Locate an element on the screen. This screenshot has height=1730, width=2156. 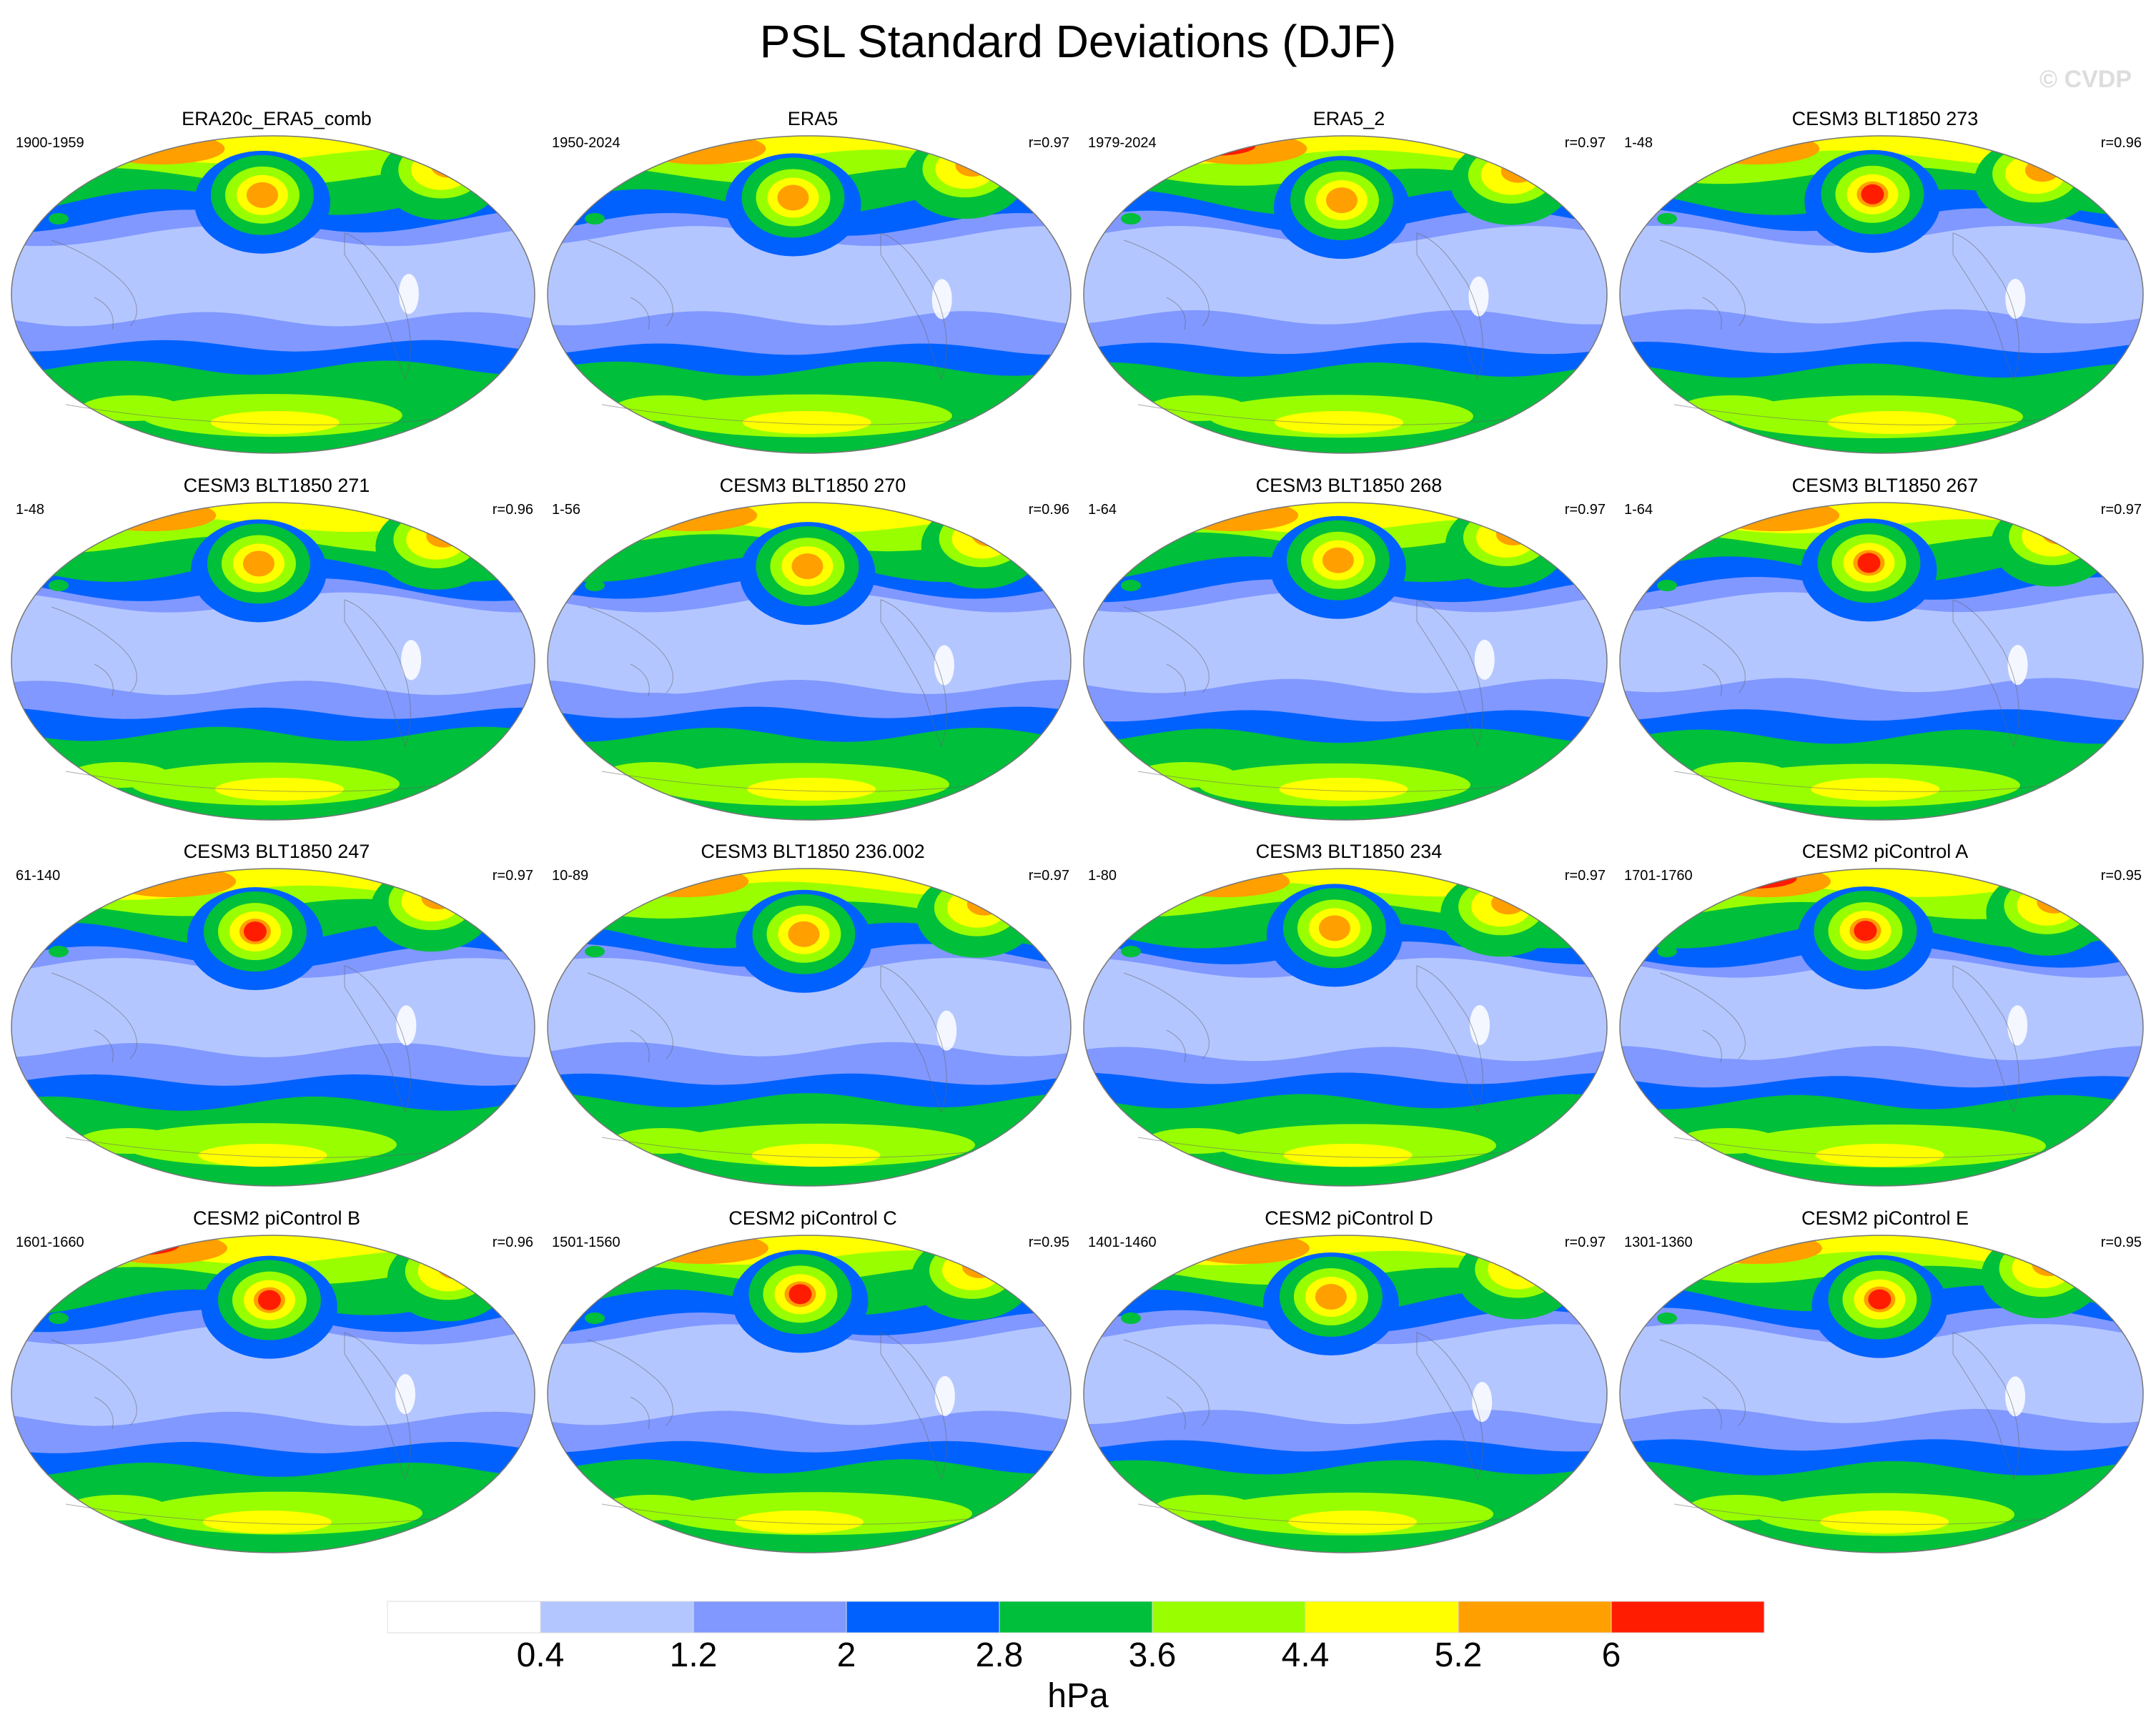
panel-title: CESM2 piControl D is located at coordinates (1349, 1218).